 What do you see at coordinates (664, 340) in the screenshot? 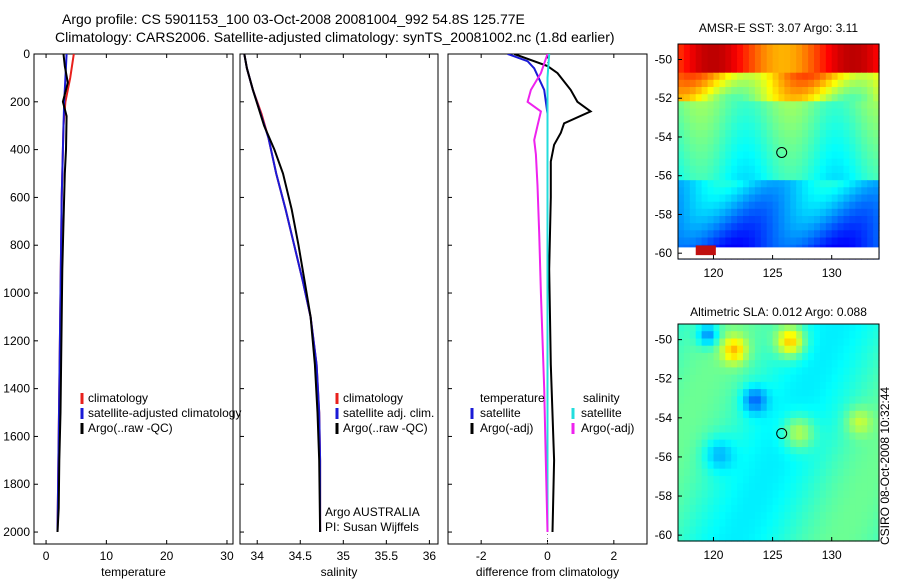
I see `y-tick-label: -50` at bounding box center [664, 340].